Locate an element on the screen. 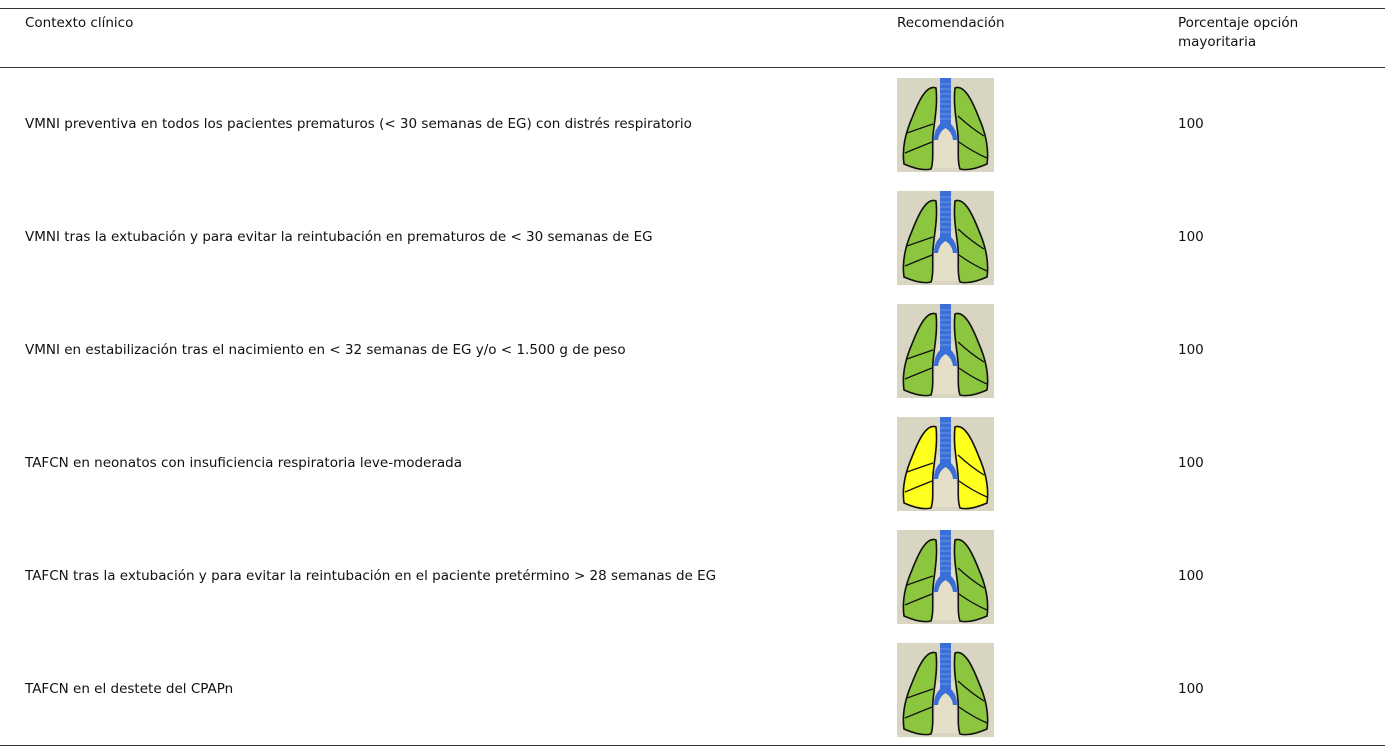 The image size is (1385, 746). header-cell: Contexto clínico is located at coordinates (79, 23).